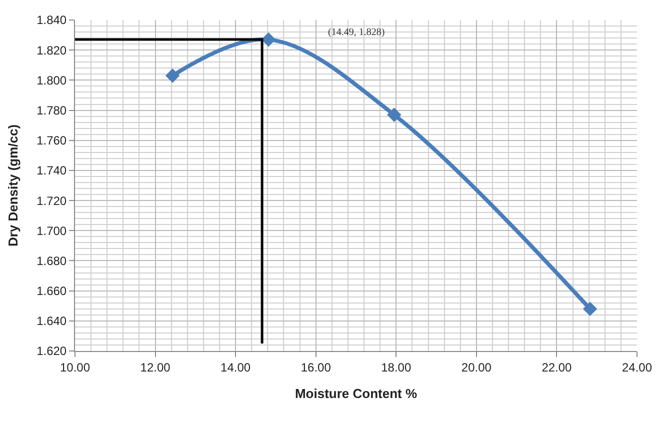  I want to click on y-tick-label: 1.760, so click(51, 141).